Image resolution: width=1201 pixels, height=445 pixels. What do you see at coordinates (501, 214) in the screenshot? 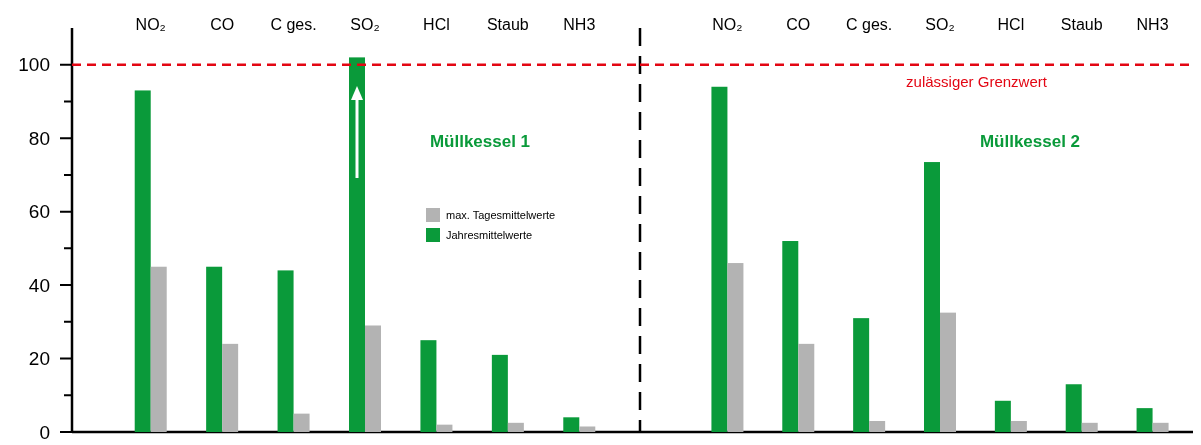
I see `legend-label: max. Tagesmittelwerte` at bounding box center [501, 214].